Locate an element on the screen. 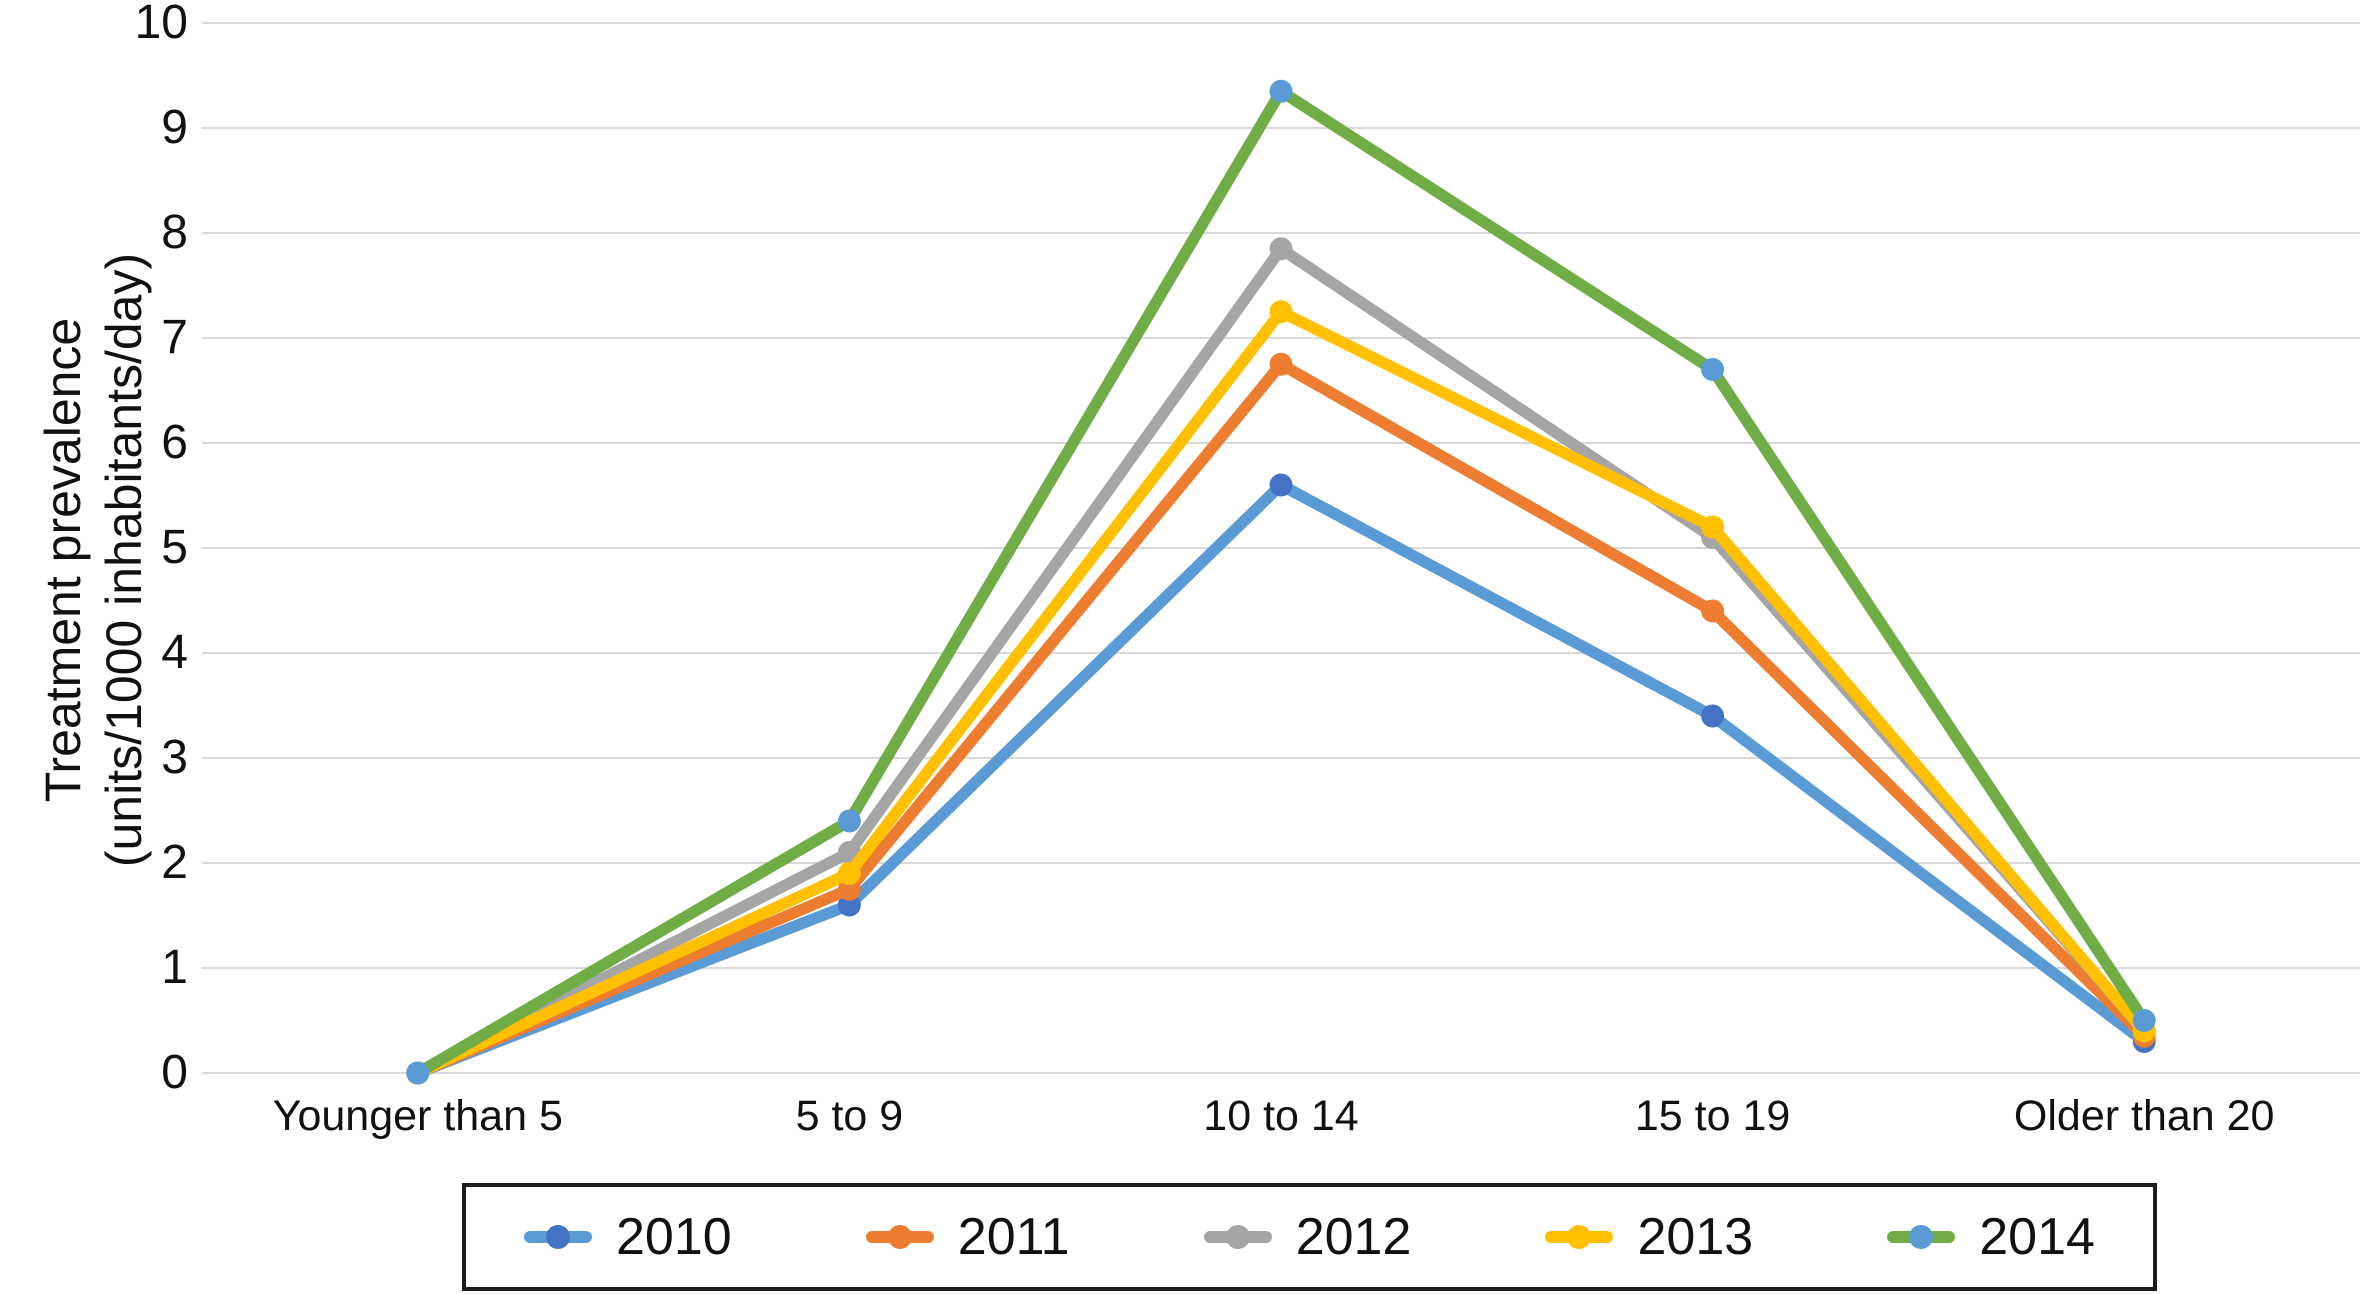 Image resolution: width=2370 pixels, height=1294 pixels. legend-item-2014: 2014 is located at coordinates (1991, 1237).